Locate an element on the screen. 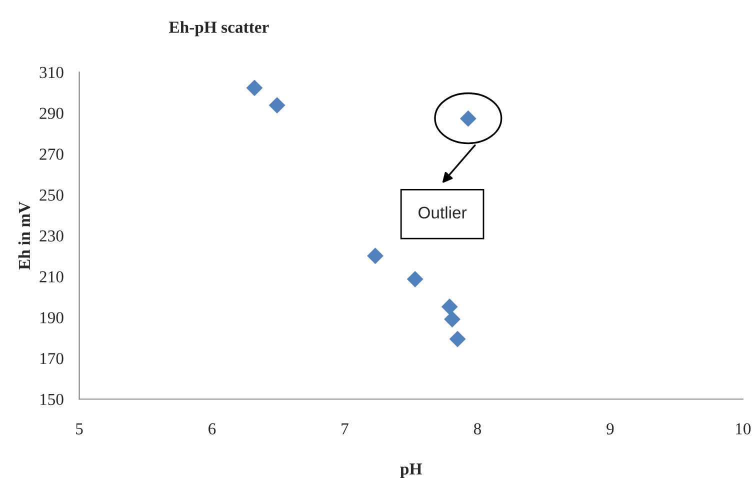 The width and height of the screenshot is (755, 478). y-tick-label: 290 is located at coordinates (52, 113).